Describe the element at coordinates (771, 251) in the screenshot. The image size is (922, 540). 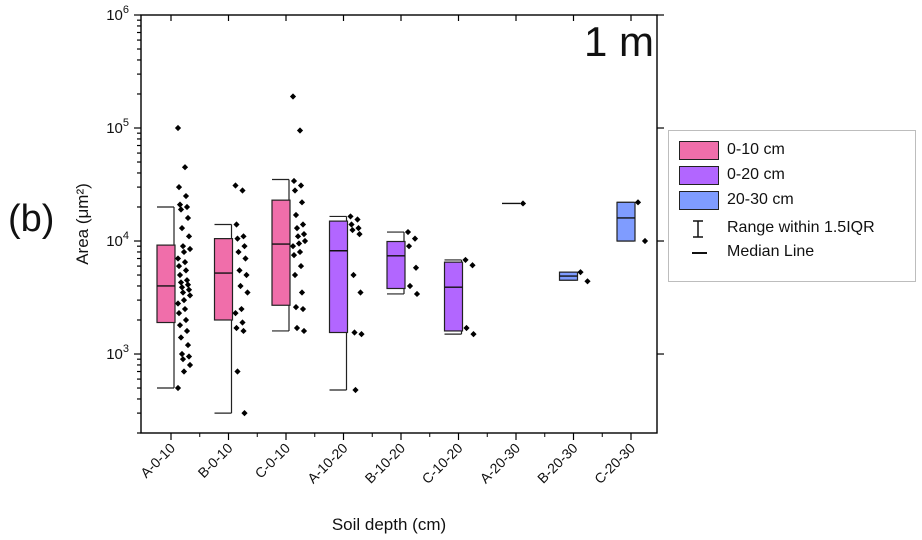
I see `legend-label: Median Line` at that location.